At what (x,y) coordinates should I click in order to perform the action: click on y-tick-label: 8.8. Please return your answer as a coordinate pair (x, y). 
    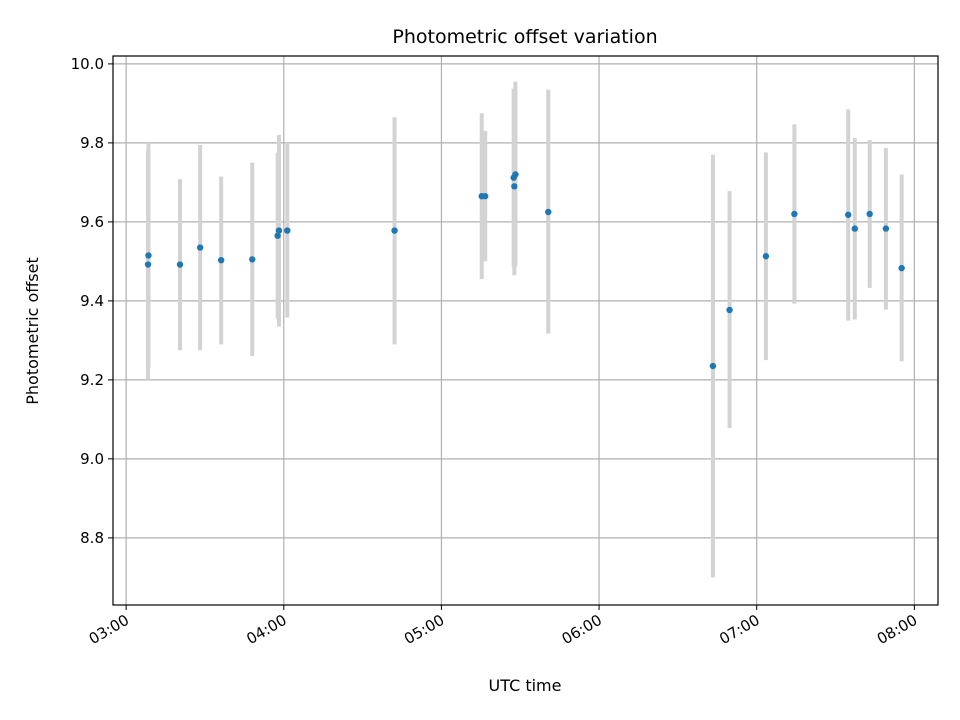
    Looking at the image, I should click on (92, 538).